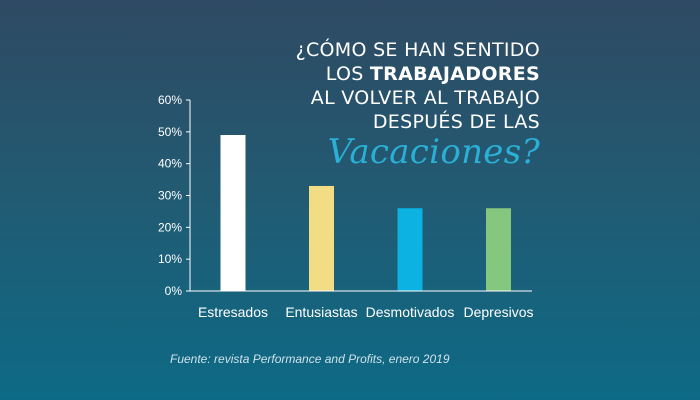  I want to click on title-line-2: LOS TRABAJADORES, so click(418, 74).